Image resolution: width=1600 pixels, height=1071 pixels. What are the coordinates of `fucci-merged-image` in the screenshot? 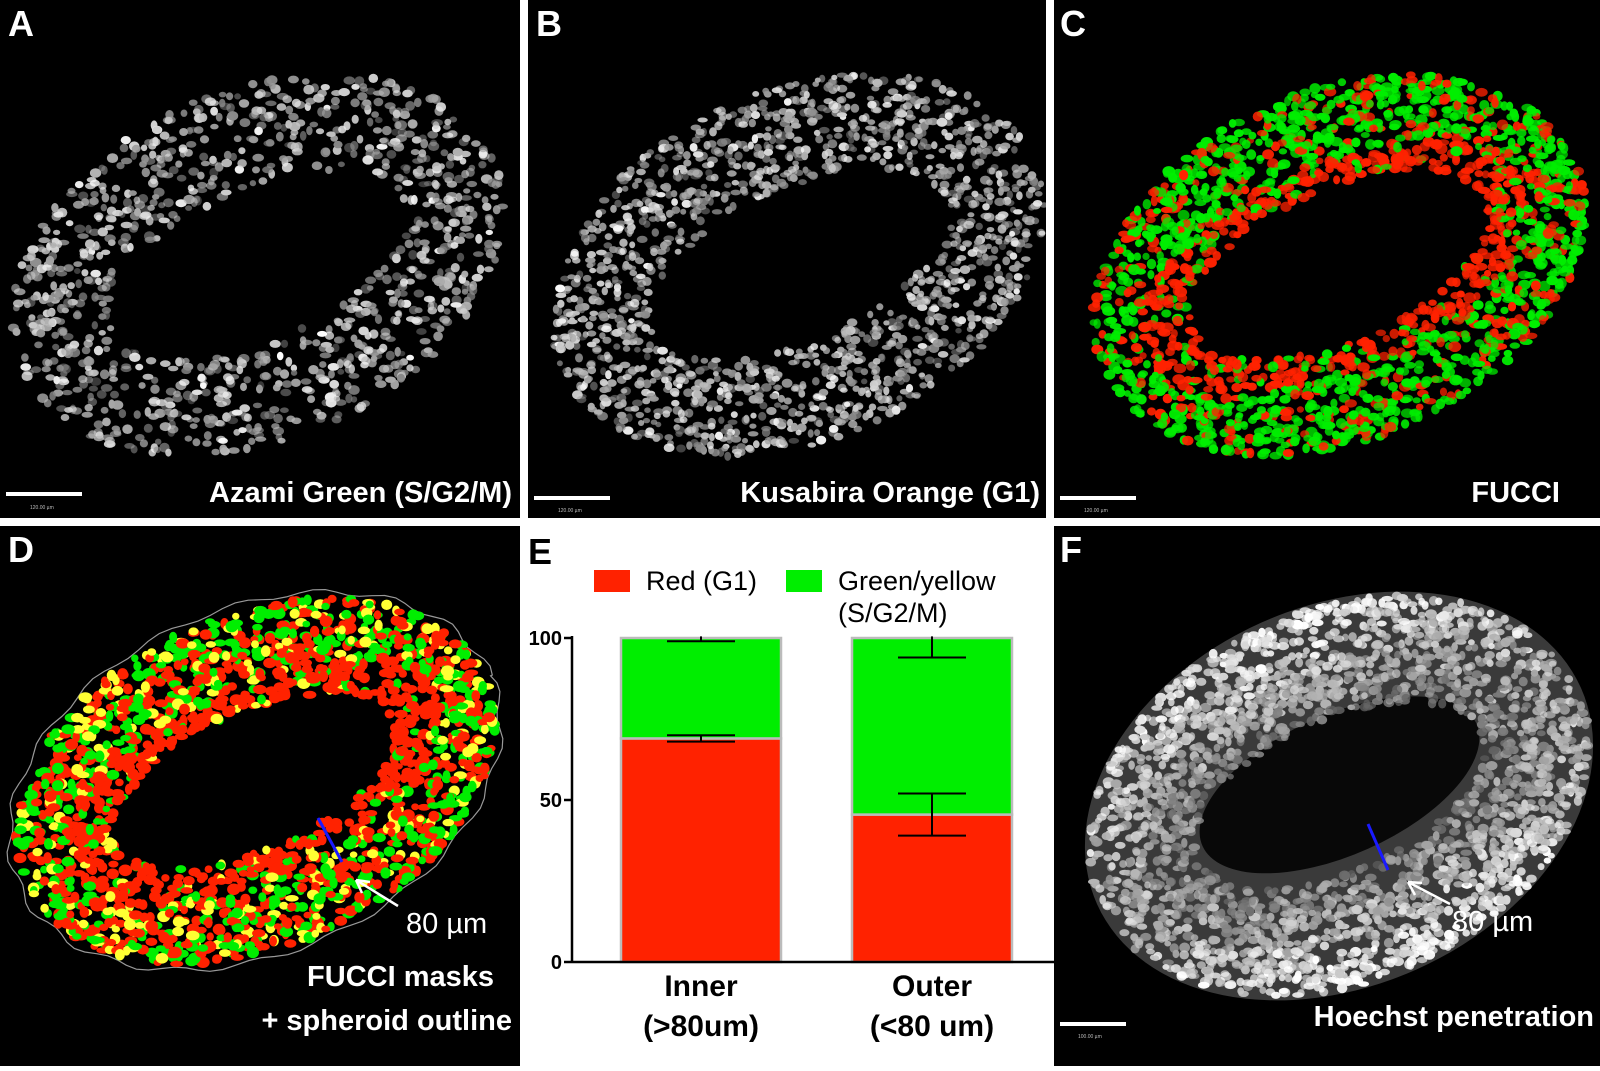 It's located at (1338, 265).